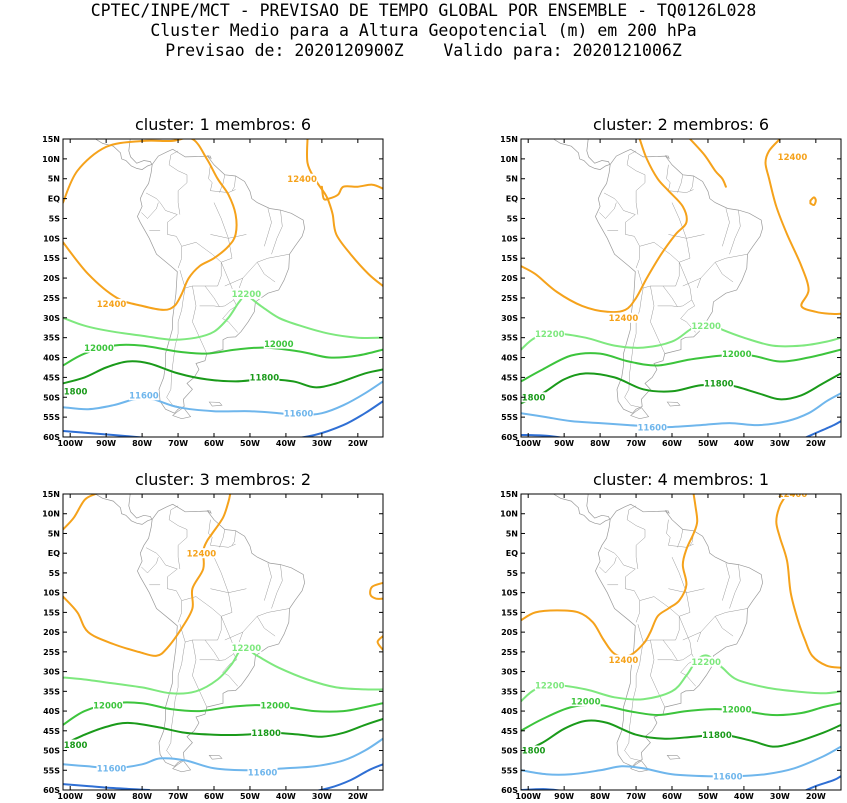 The image size is (847, 803). What do you see at coordinates (509, 159) in the screenshot?
I see `lat-label: 10N` at bounding box center [509, 159].